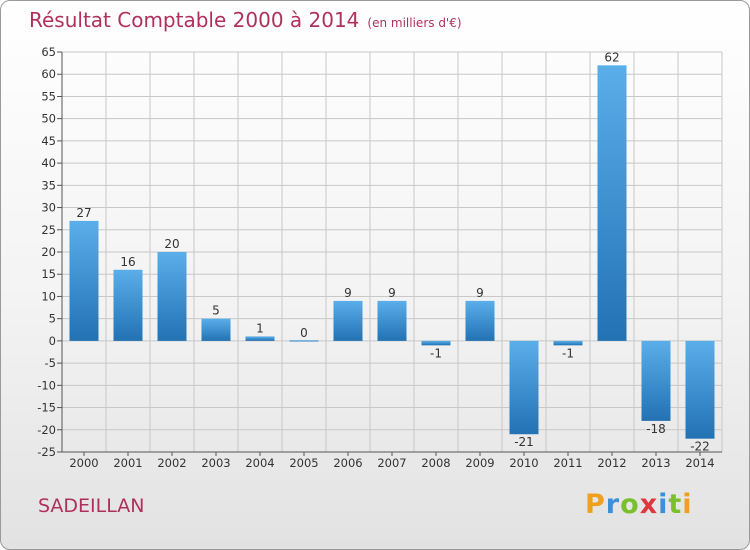 Image resolution: width=750 pixels, height=550 pixels. What do you see at coordinates (48, 96) in the screenshot?
I see `y-tick-label: 55` at bounding box center [48, 96].